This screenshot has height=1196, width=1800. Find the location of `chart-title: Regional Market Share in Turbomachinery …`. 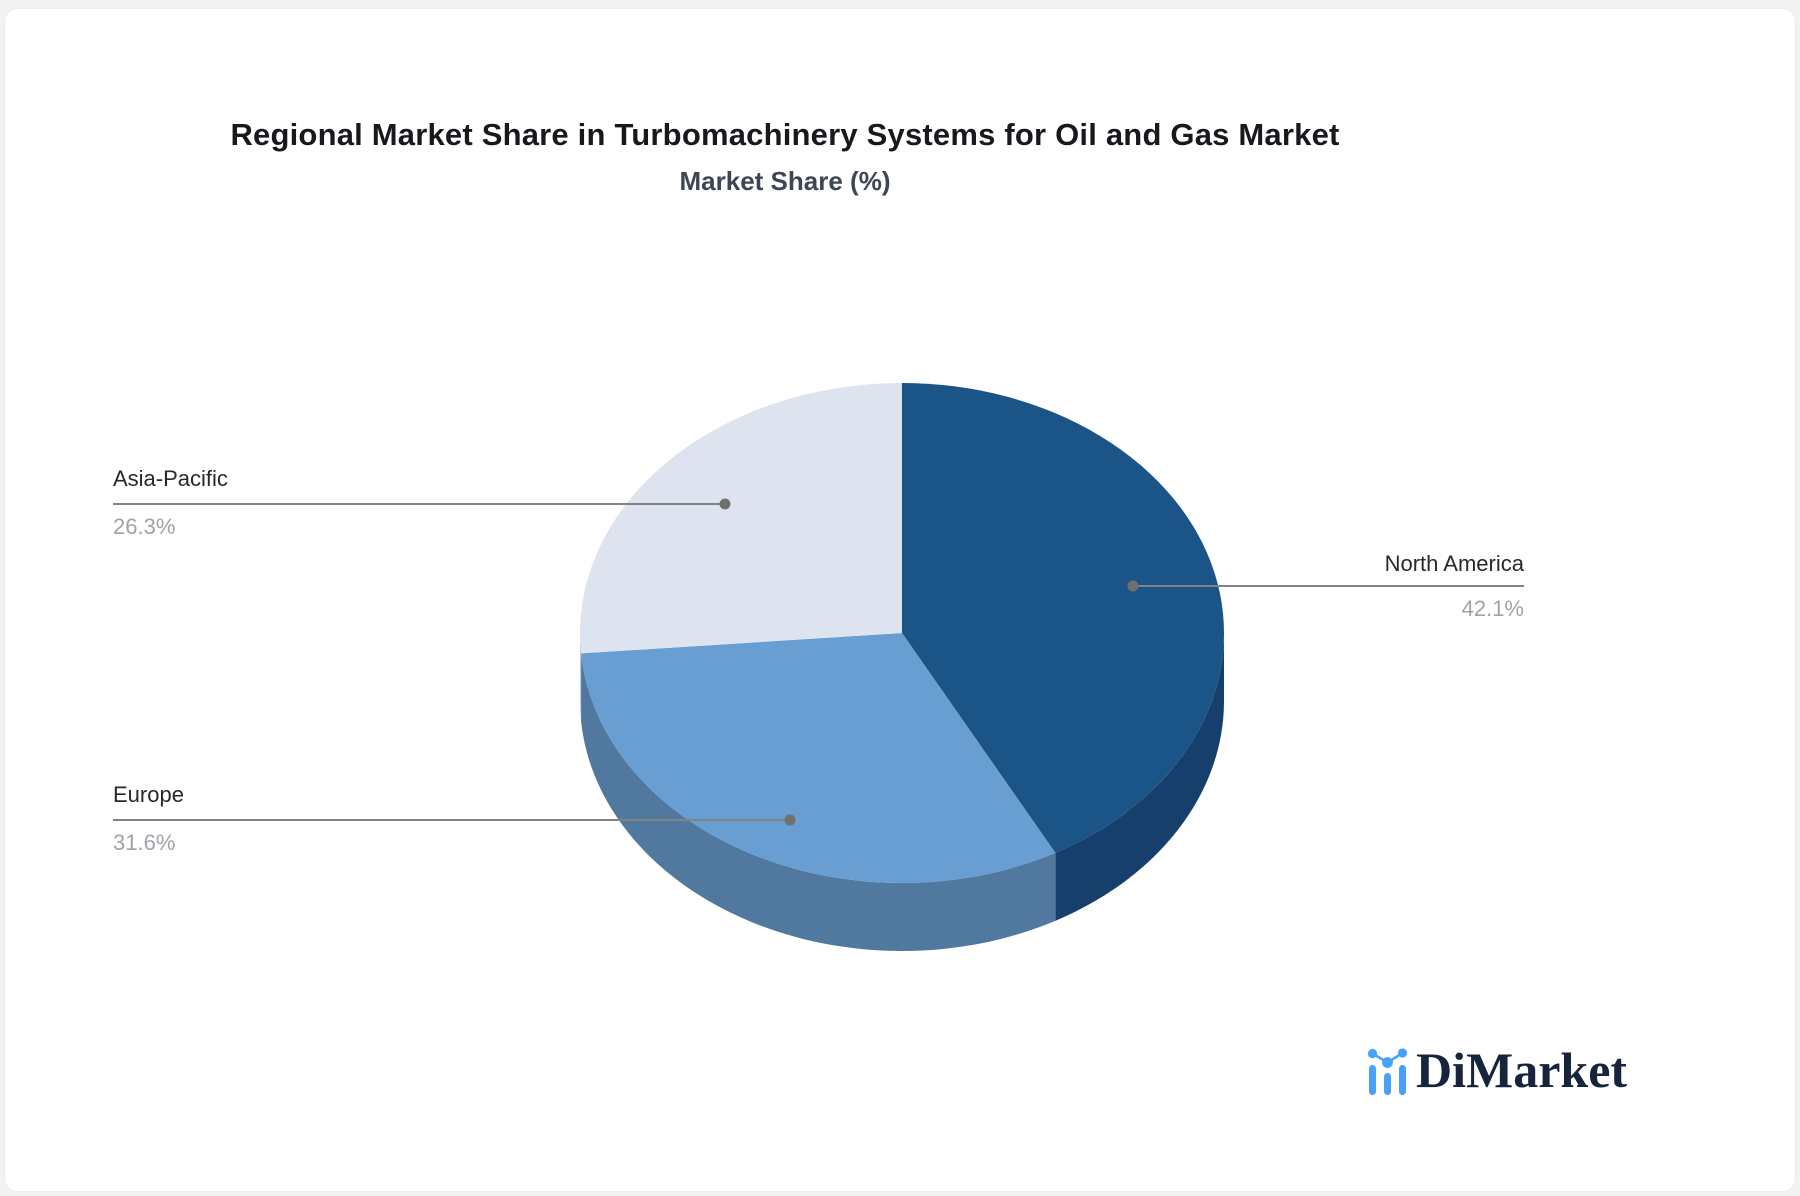

chart-title: Regional Market Share in Turbomachinery … is located at coordinates (785, 134).